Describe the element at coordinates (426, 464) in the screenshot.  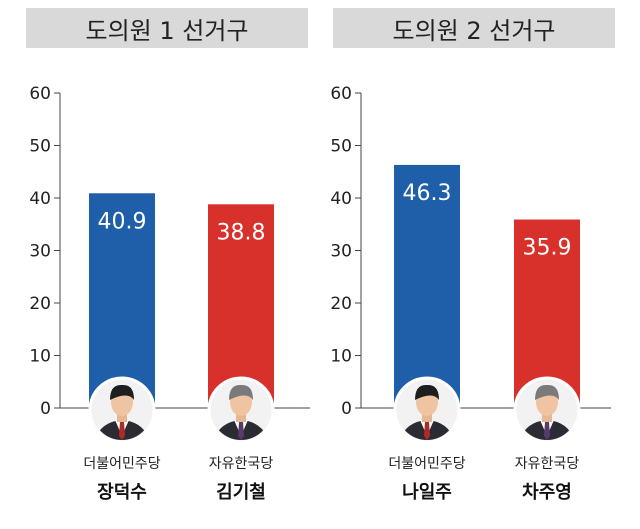
I see `district-2-party-0: 더불어민주당` at that location.